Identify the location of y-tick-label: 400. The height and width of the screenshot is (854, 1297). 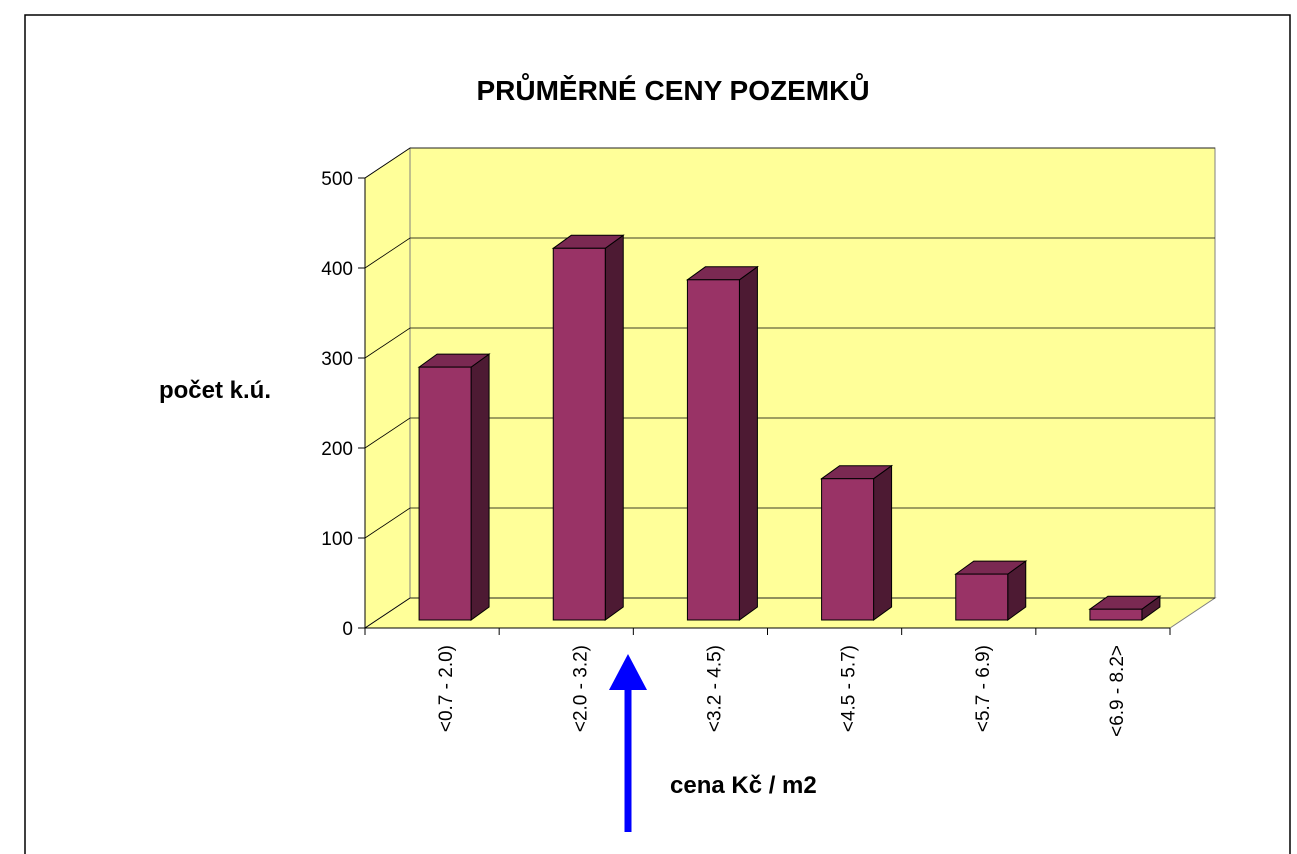
(337, 269).